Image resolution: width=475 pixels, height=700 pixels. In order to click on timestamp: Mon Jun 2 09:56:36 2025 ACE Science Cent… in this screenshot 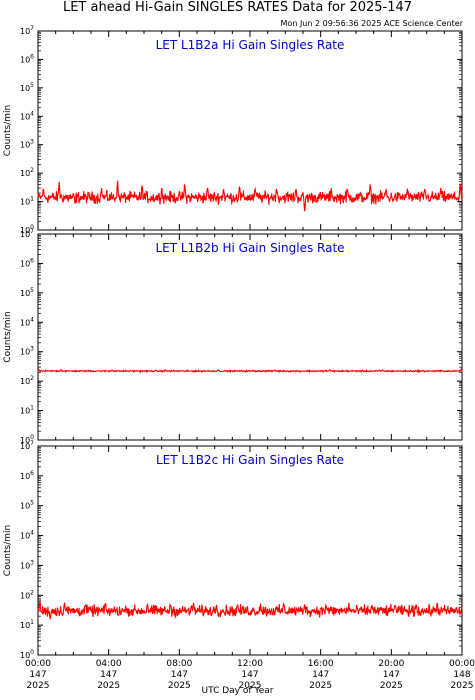, I will do `click(371, 23)`.